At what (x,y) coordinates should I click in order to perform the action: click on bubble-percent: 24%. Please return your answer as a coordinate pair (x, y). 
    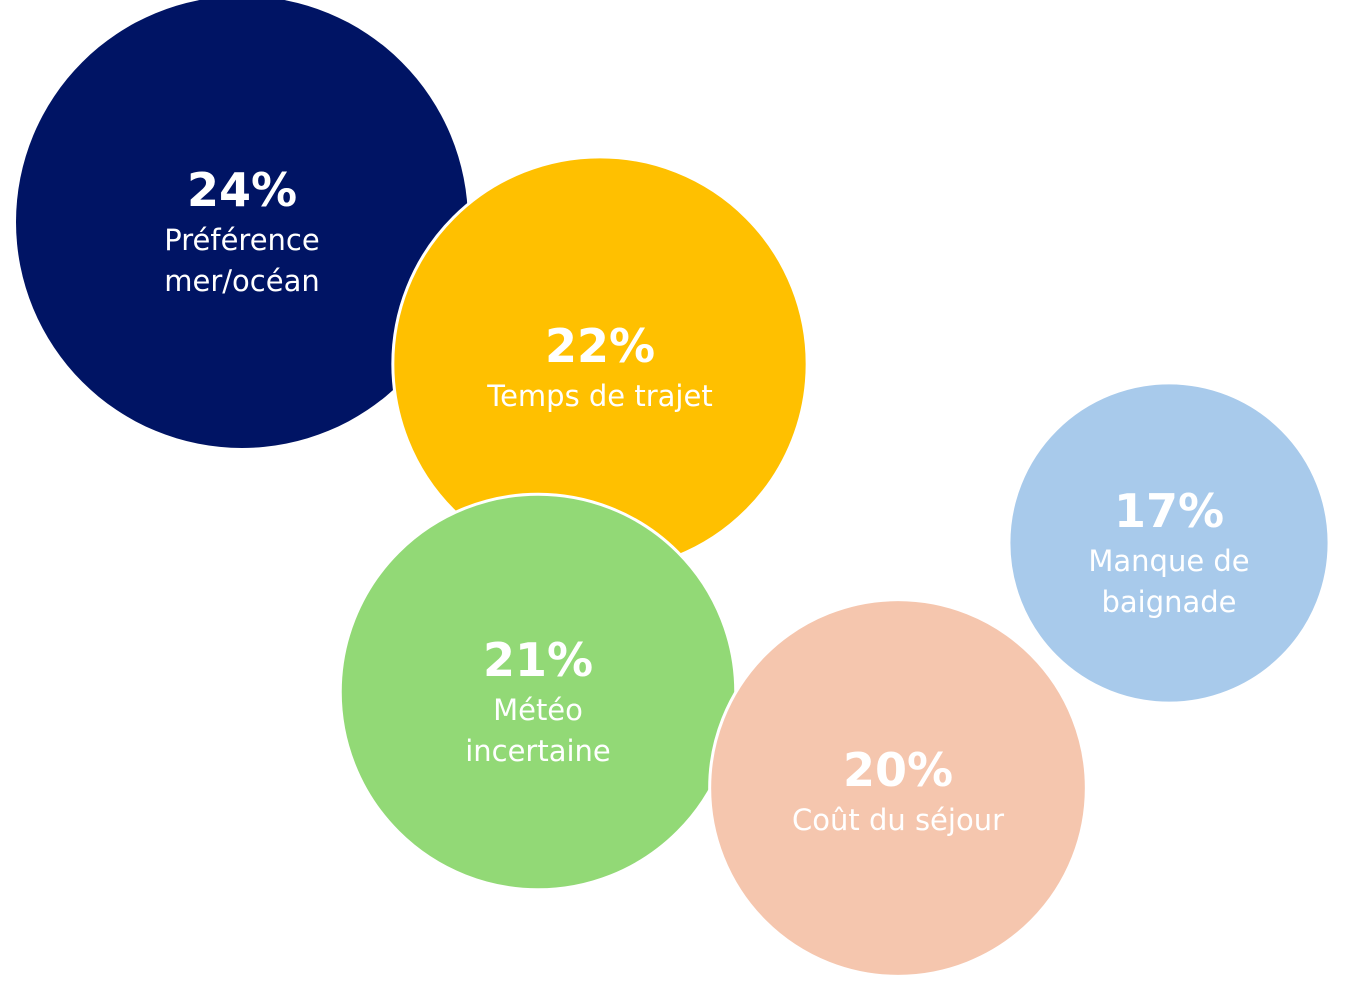
    Looking at the image, I should click on (242, 190).